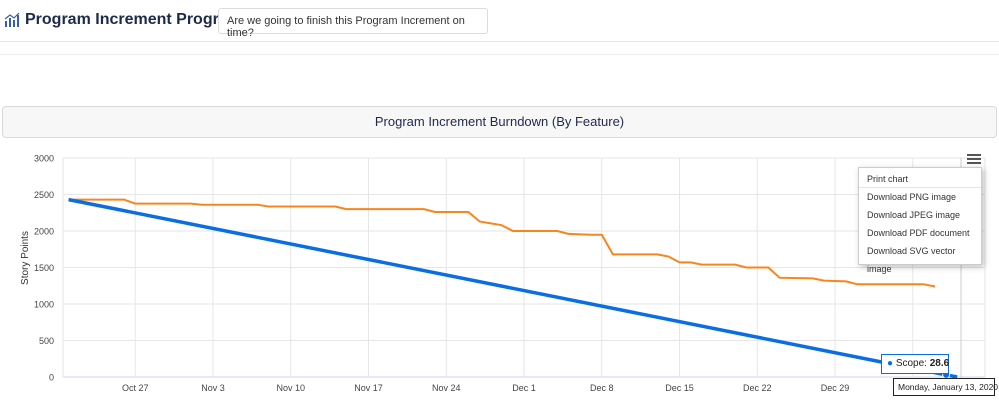 The width and height of the screenshot is (999, 402). I want to click on x-tick-label: Dec 29, so click(835, 388).